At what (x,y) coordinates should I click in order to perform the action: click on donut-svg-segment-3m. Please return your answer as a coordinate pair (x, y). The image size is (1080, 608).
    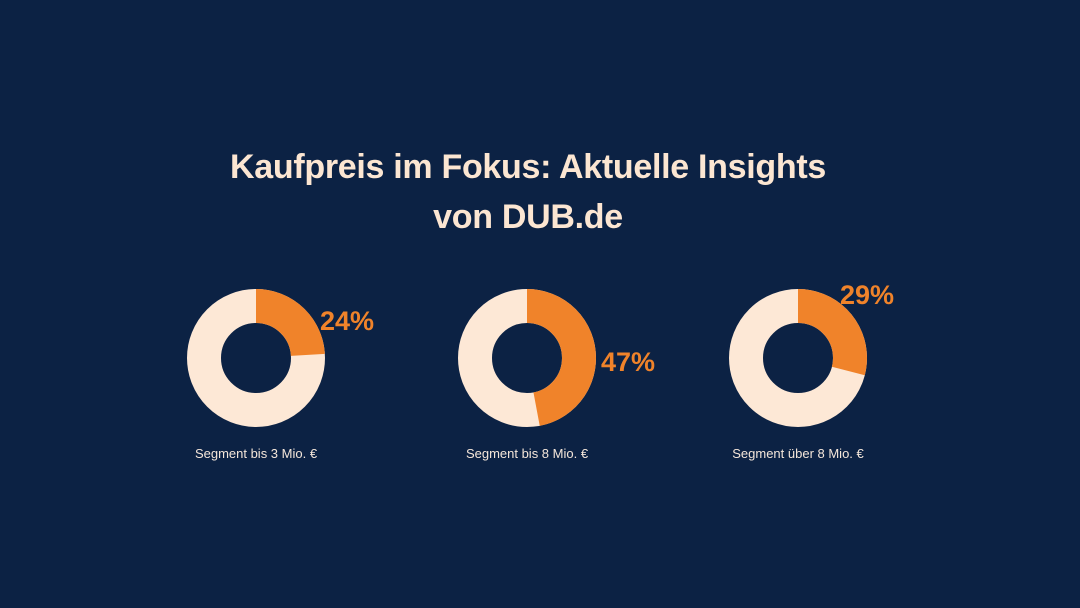
    Looking at the image, I should click on (256, 358).